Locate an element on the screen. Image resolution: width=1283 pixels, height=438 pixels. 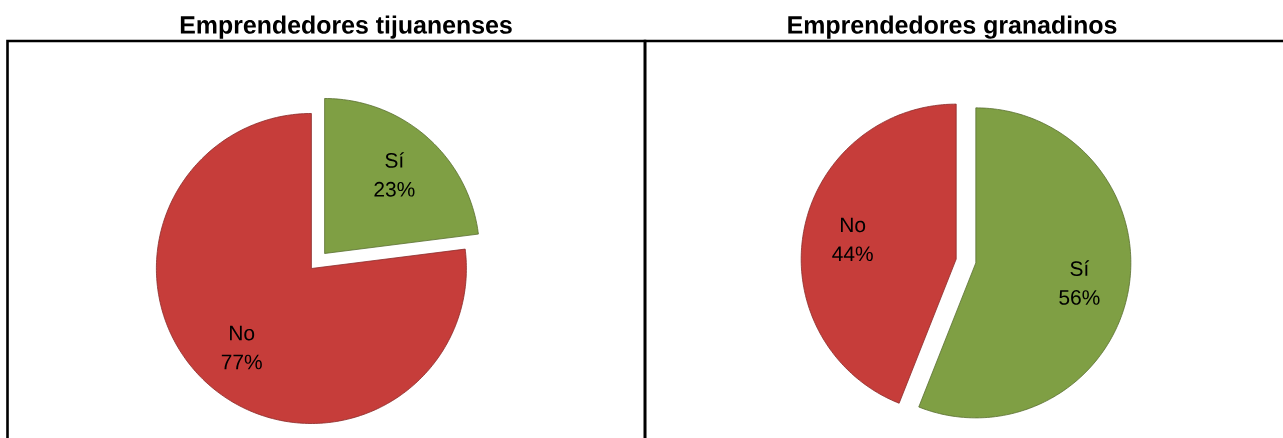
data-label: 44% is located at coordinates (852, 254).